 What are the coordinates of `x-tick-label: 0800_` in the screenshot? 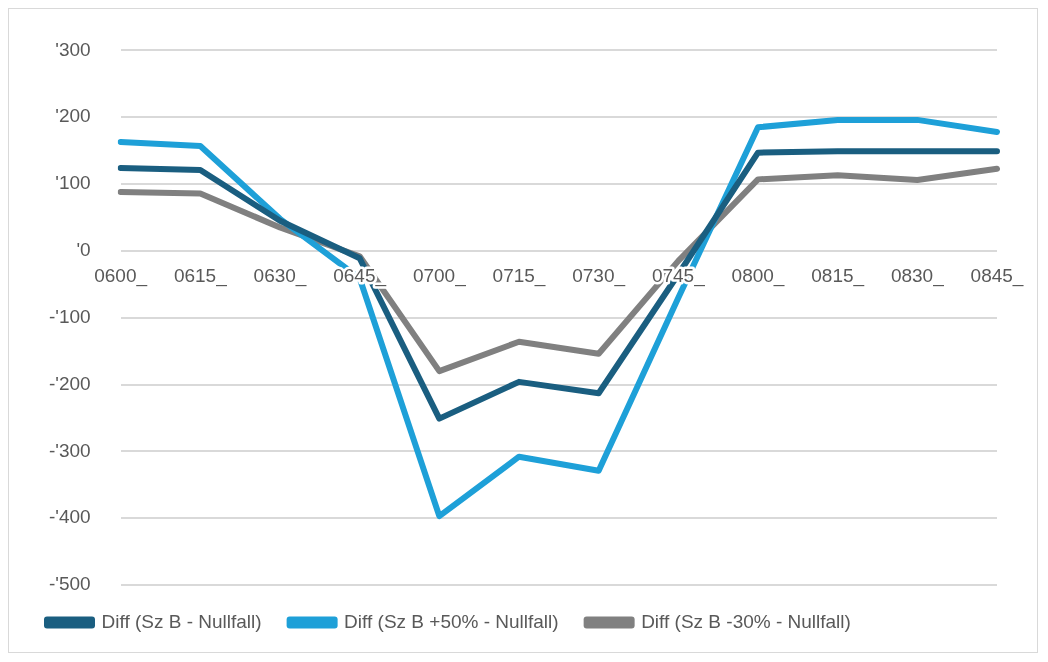 It's located at (758, 276).